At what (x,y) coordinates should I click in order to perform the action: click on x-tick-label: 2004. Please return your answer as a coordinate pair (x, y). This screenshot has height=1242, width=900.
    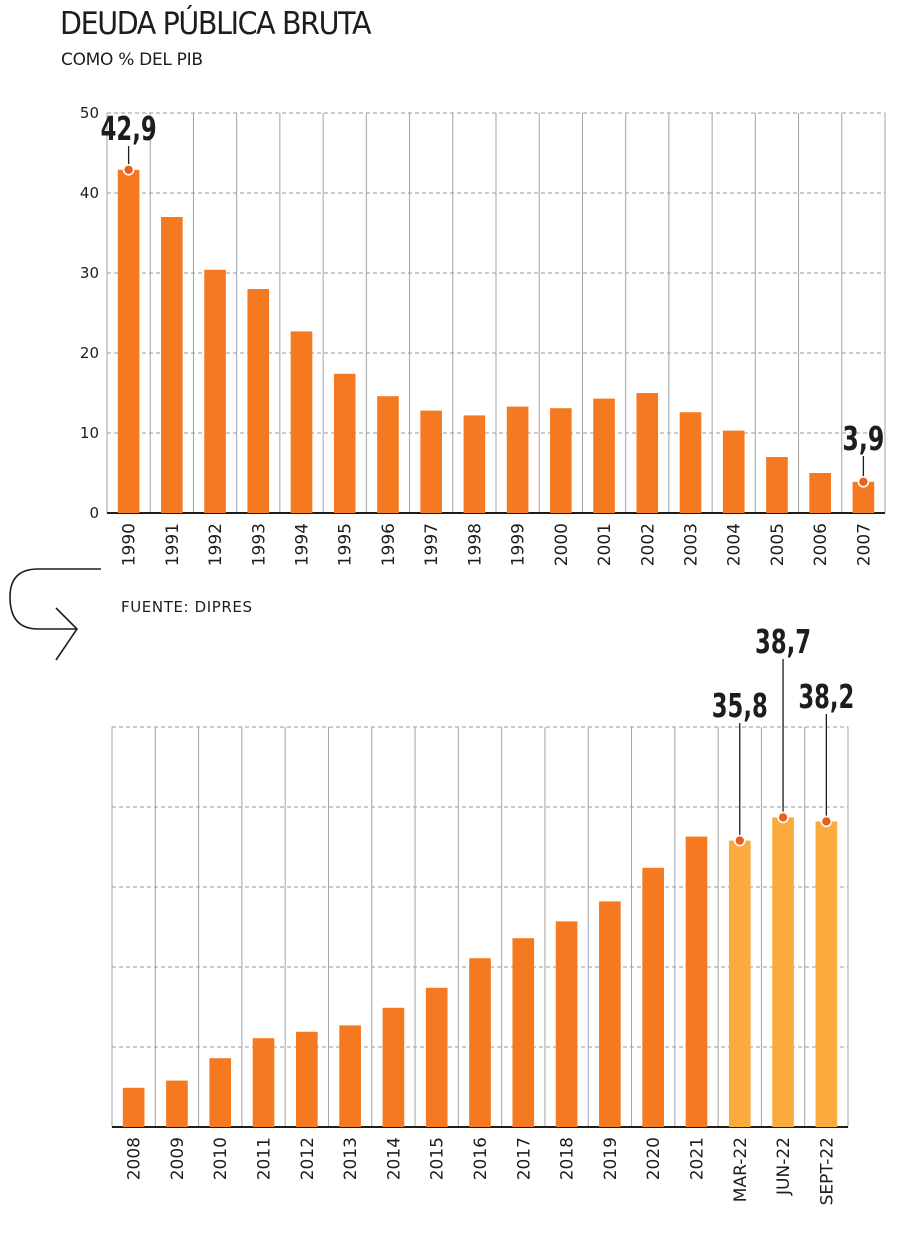
    Looking at the image, I should click on (735, 544).